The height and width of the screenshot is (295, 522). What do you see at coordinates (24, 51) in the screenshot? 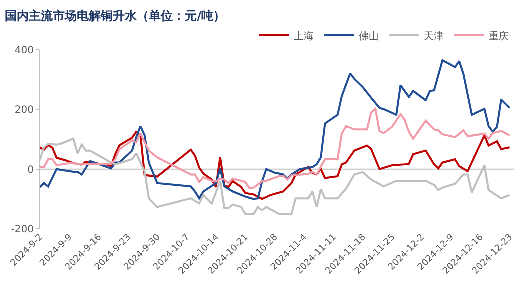
I see `y-tick-label: 400` at bounding box center [24, 51].